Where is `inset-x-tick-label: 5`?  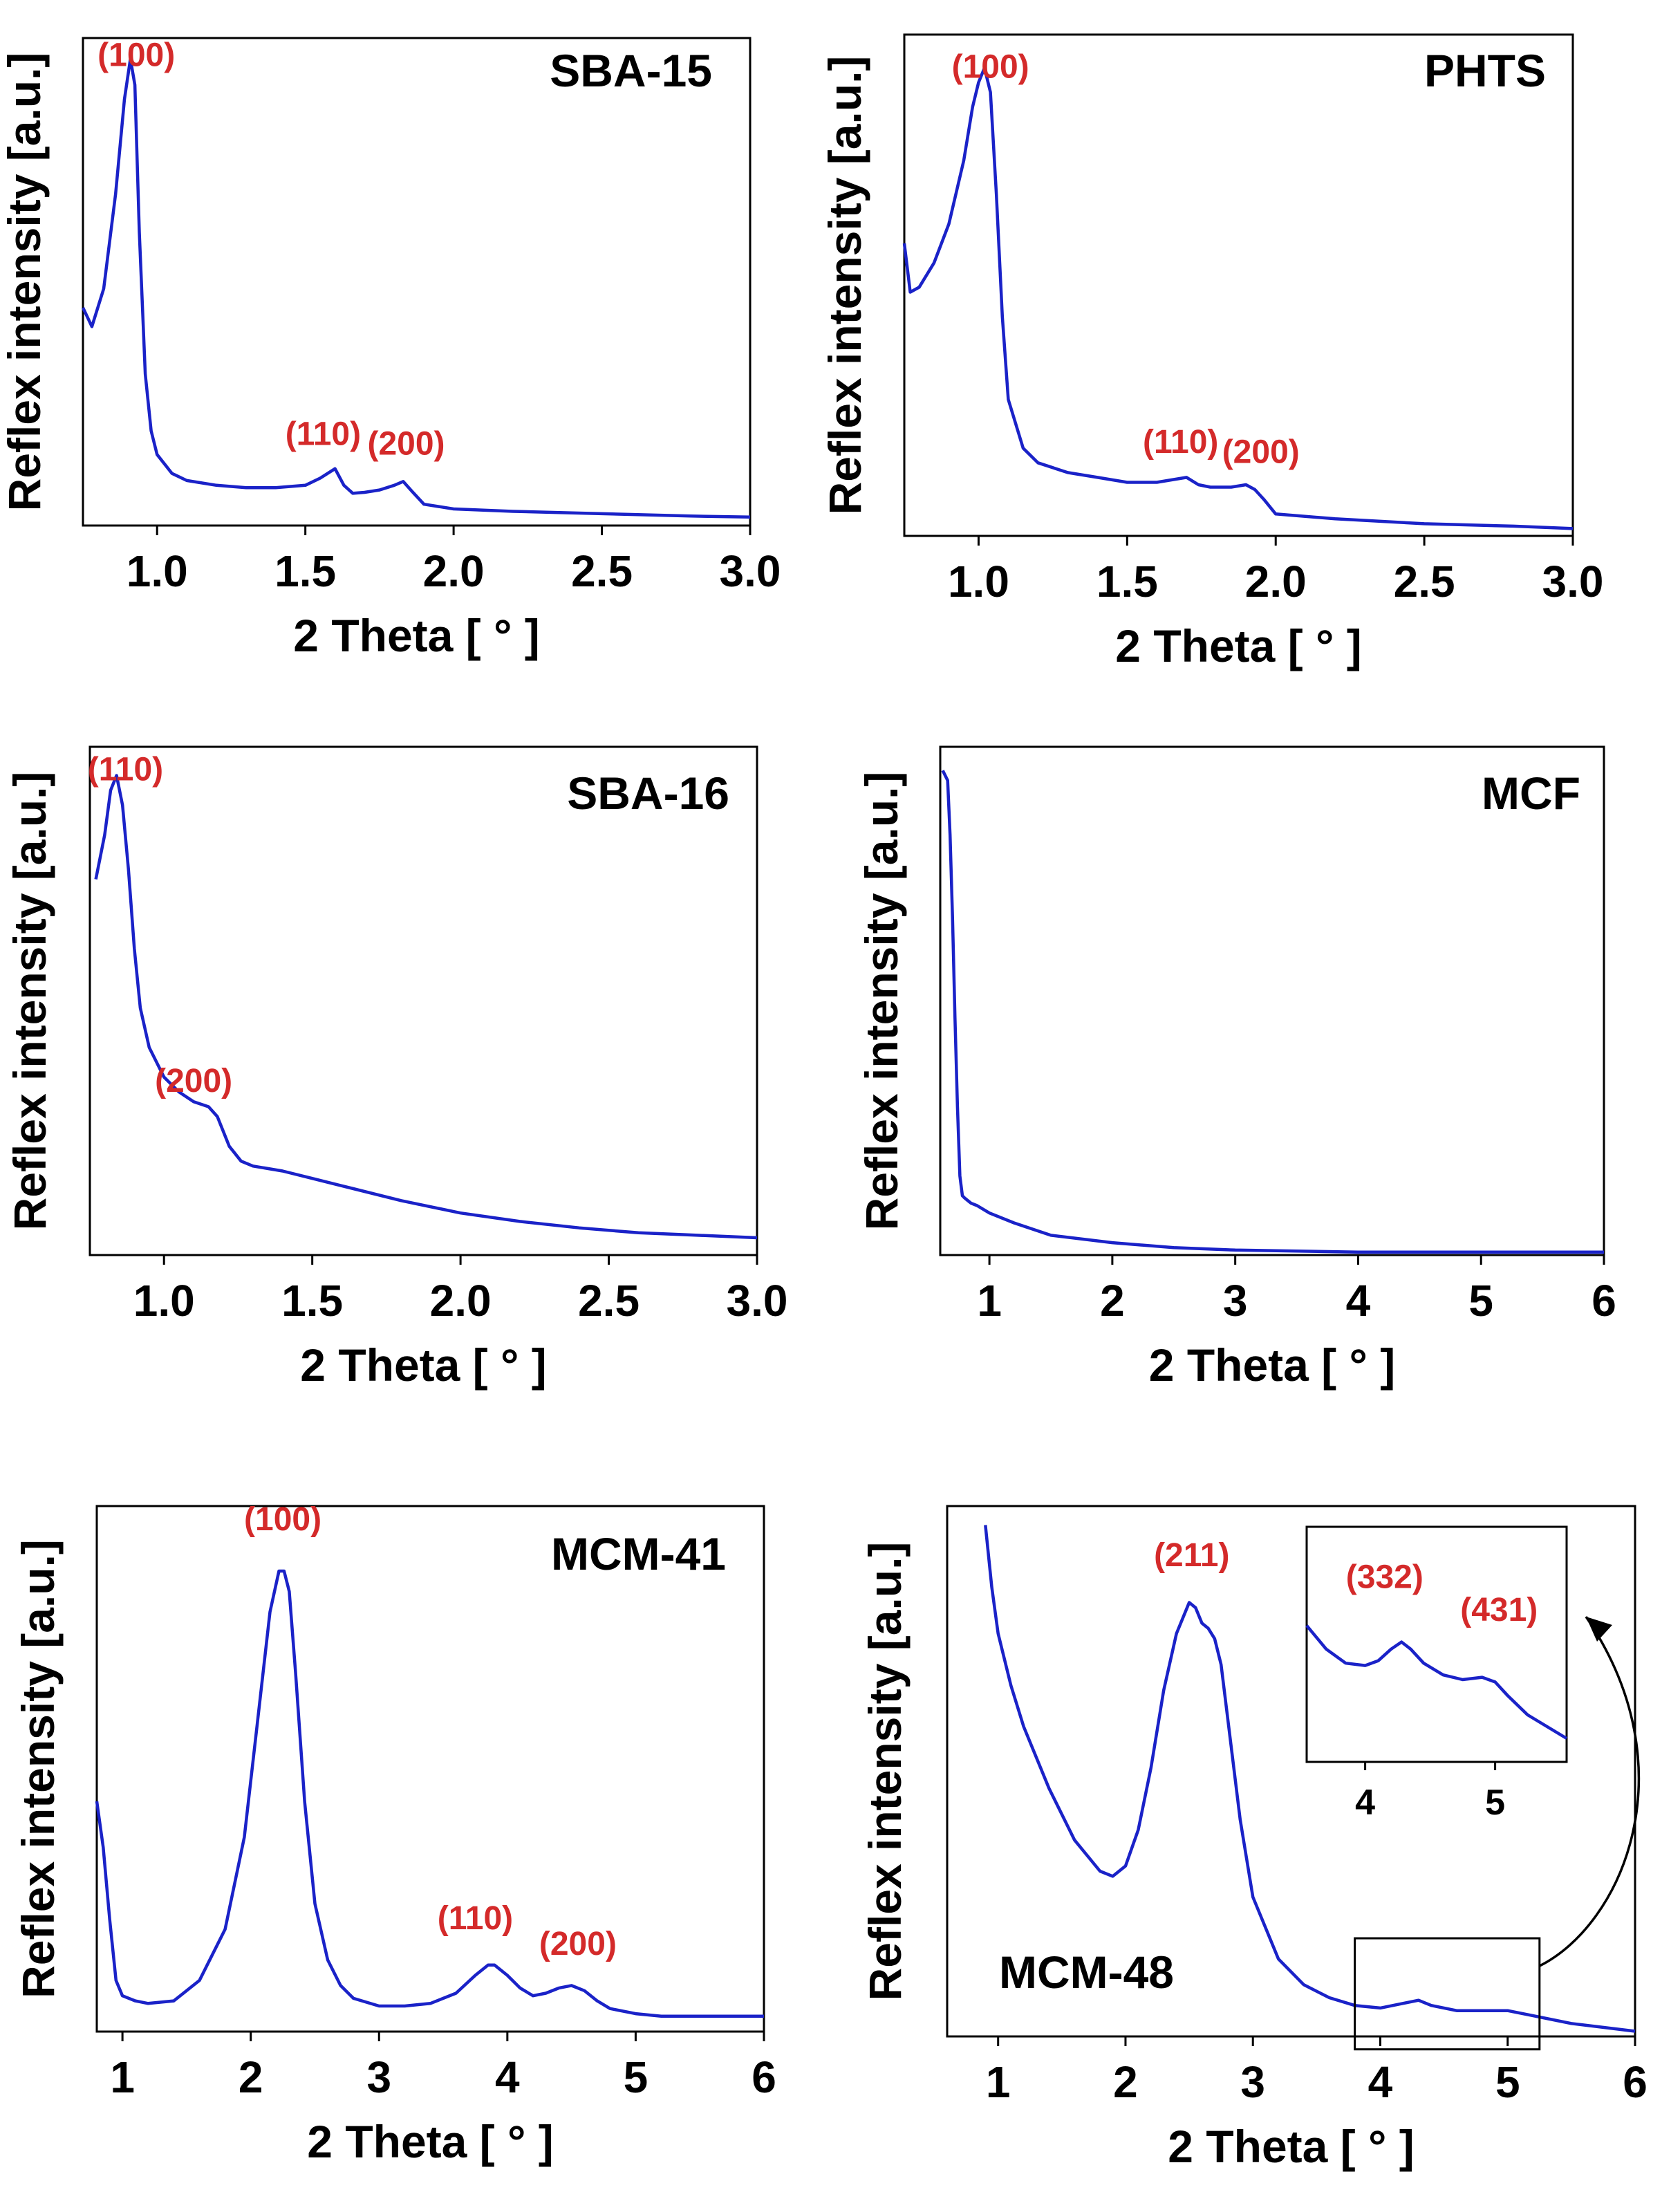 inset-x-tick-label: 5 is located at coordinates (1495, 1803).